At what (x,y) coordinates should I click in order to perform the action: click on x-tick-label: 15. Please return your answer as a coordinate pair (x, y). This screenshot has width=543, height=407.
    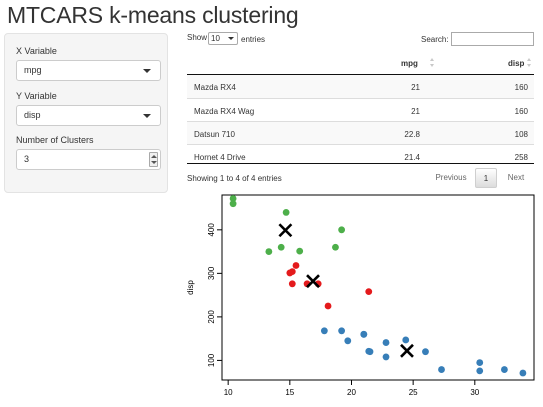
    Looking at the image, I should click on (289, 392).